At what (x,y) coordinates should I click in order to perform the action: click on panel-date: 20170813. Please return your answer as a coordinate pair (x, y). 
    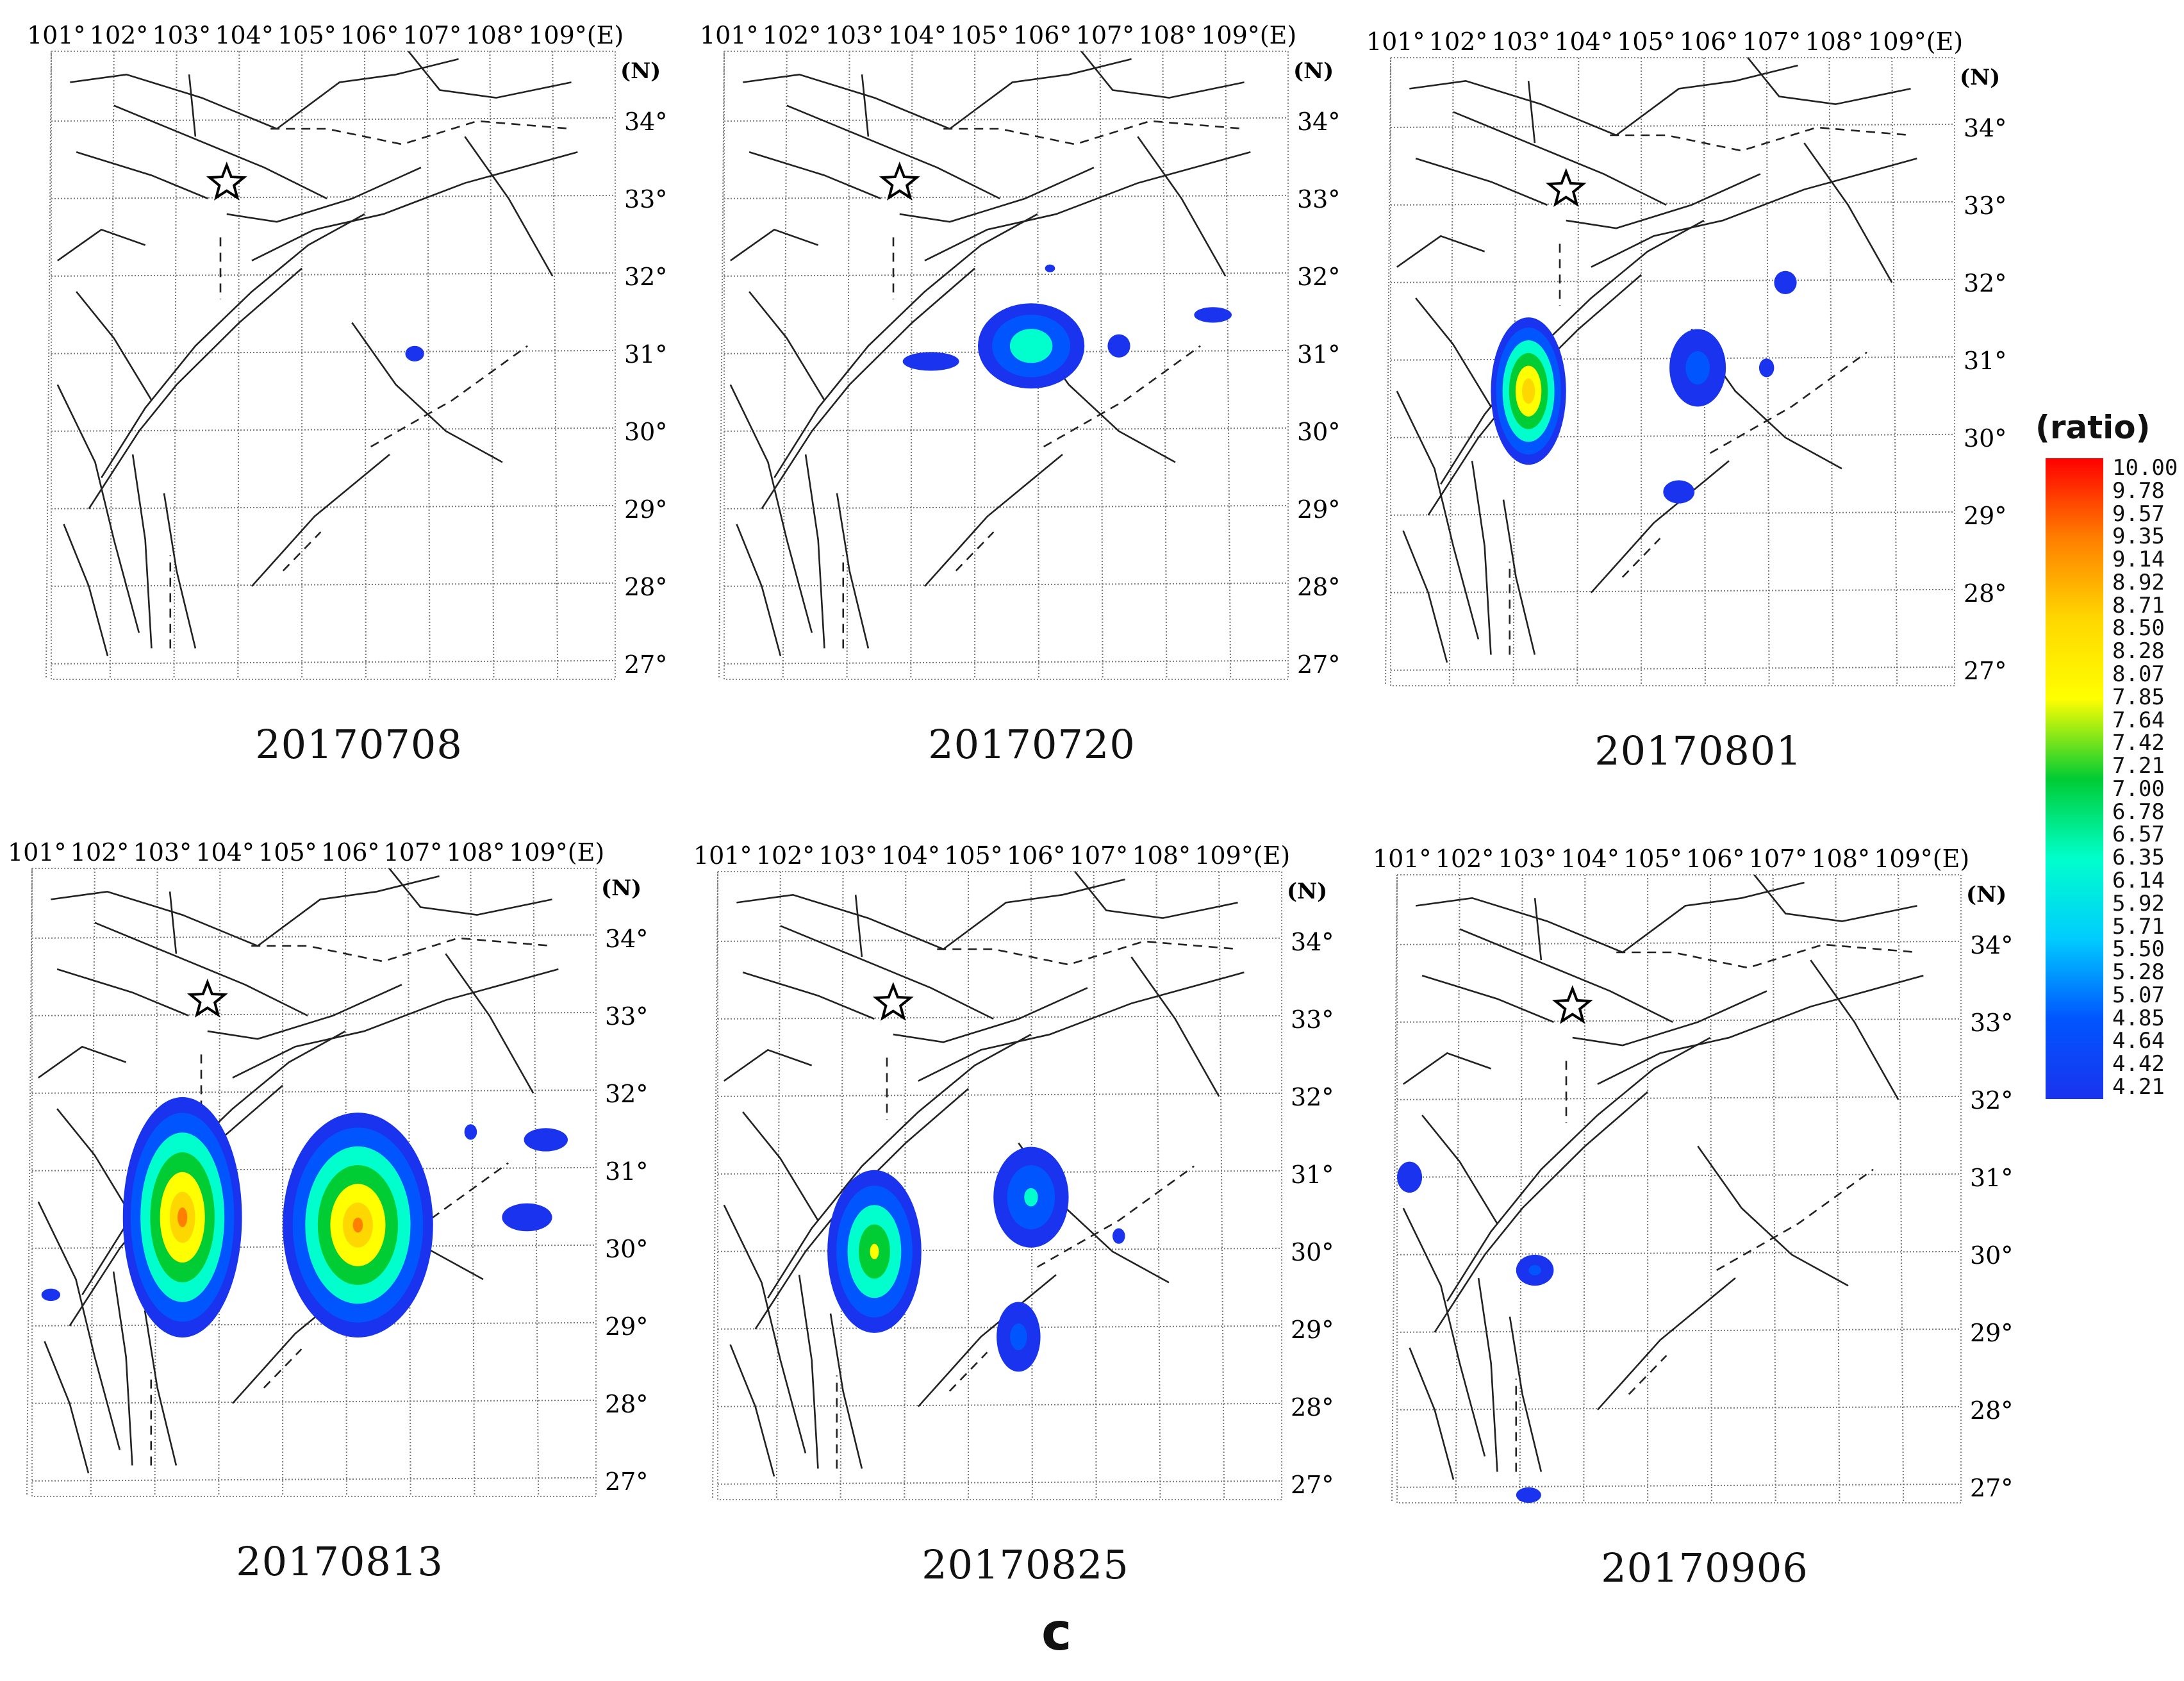
    Looking at the image, I should click on (339, 1561).